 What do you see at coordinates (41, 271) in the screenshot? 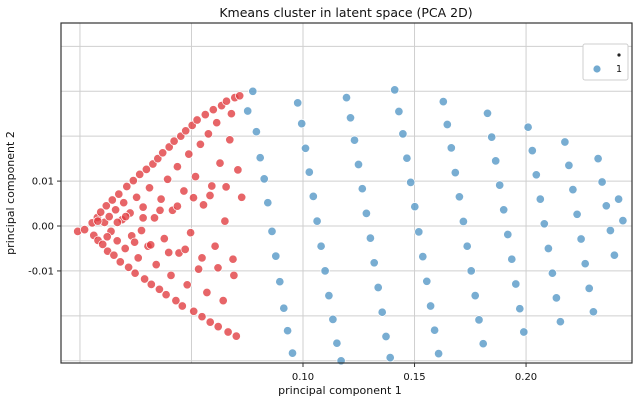
I see `y-tick-label: -0.01` at bounding box center [41, 271].